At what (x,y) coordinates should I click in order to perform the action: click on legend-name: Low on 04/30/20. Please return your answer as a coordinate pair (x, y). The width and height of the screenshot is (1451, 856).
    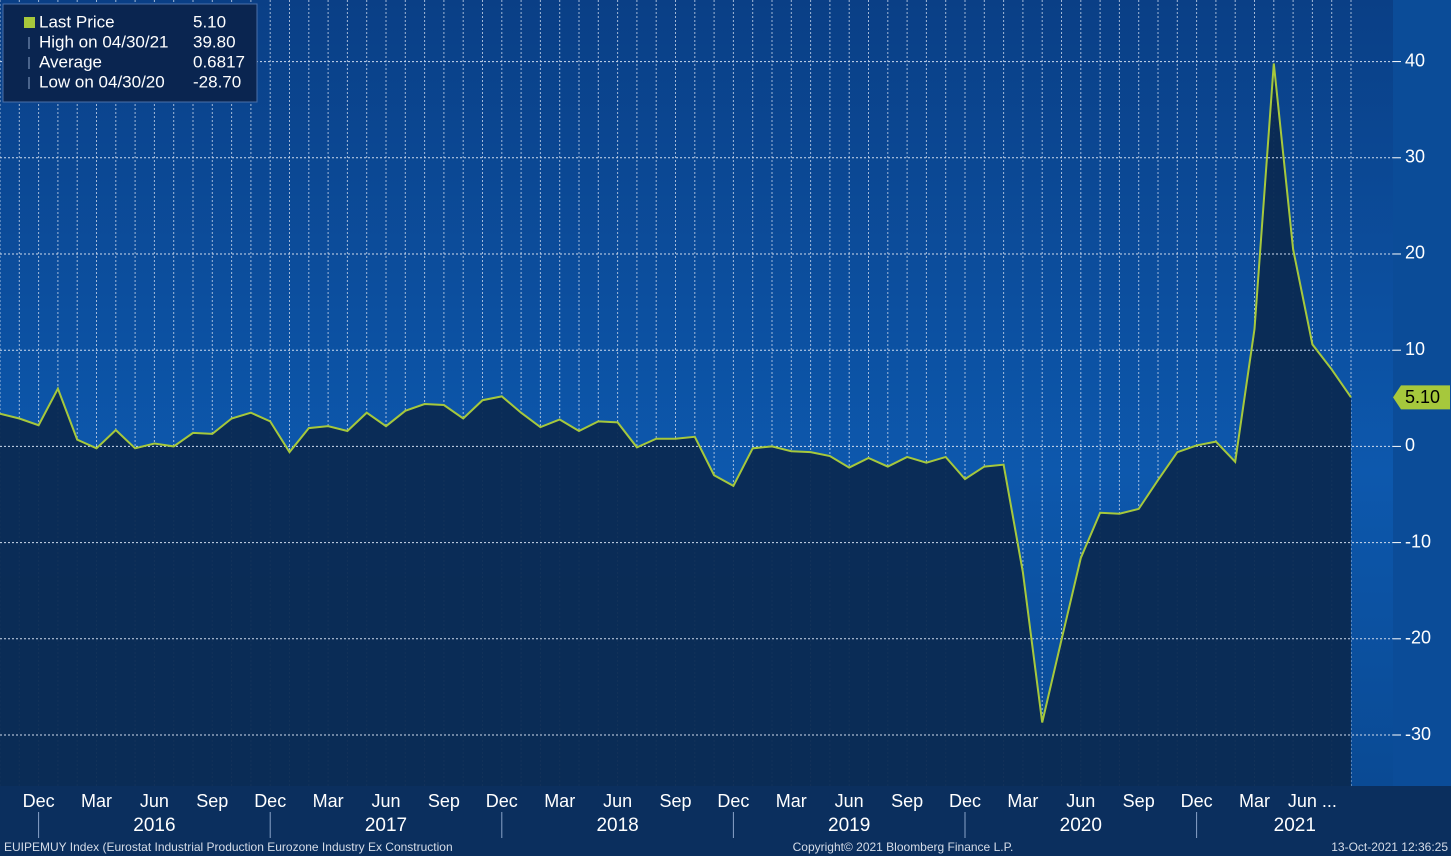
    Looking at the image, I should click on (102, 81).